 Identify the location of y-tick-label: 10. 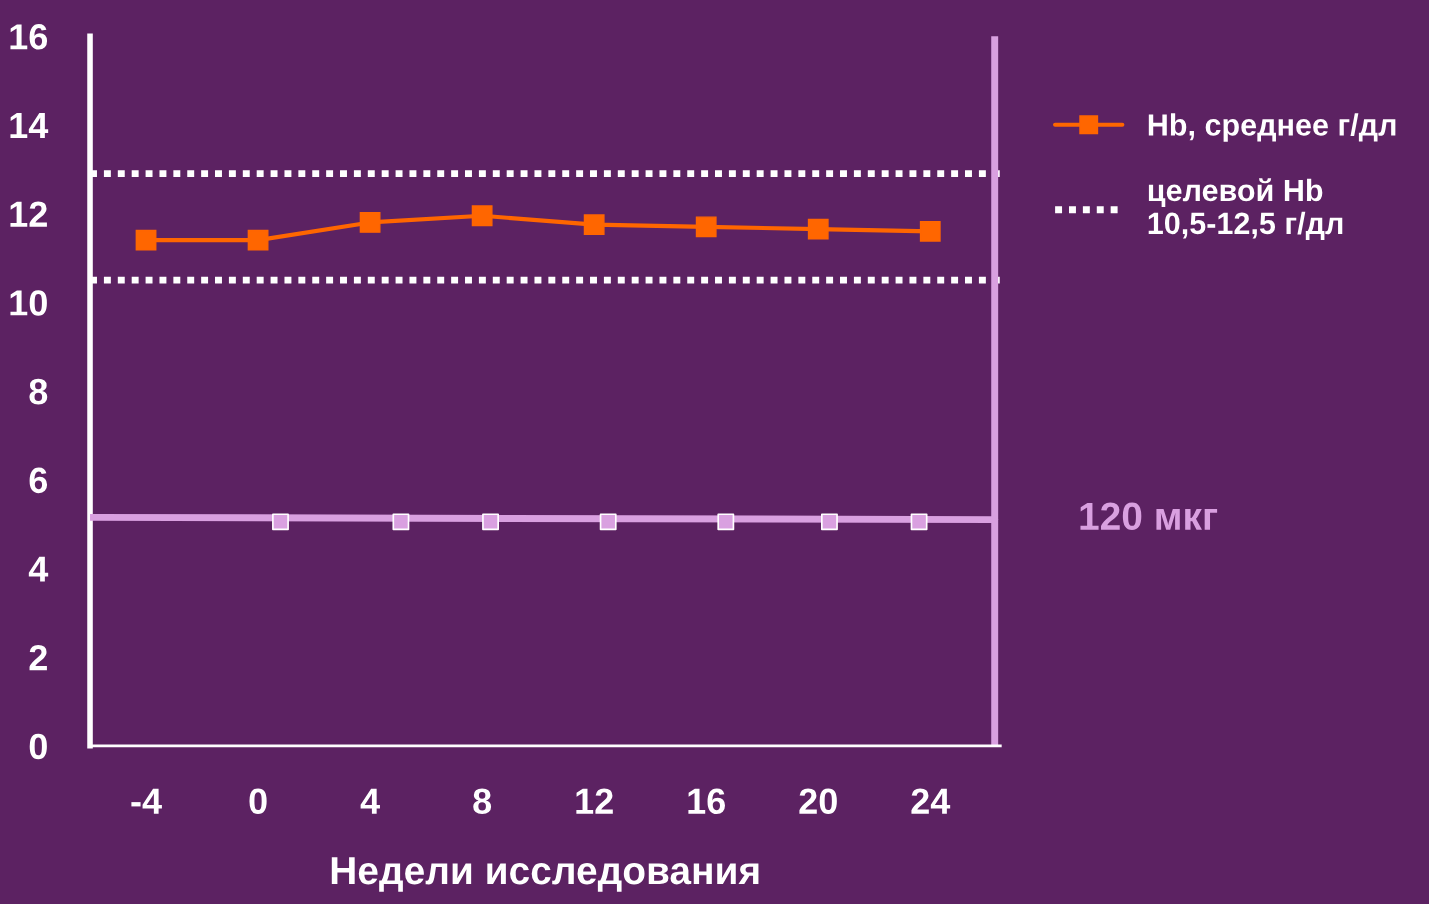
(28, 303).